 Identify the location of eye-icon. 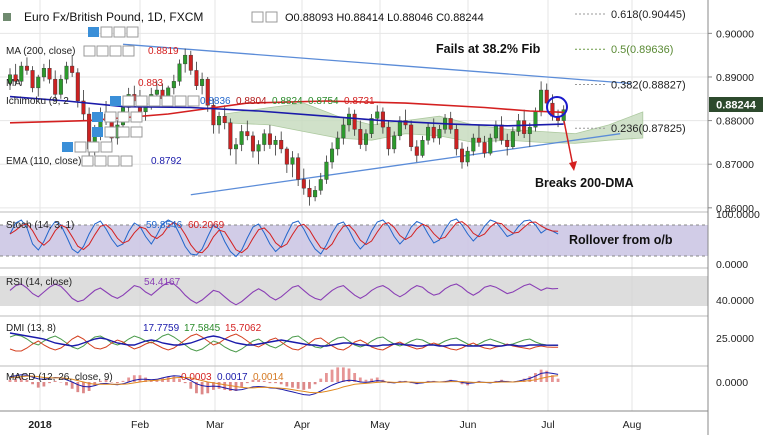
(93, 32).